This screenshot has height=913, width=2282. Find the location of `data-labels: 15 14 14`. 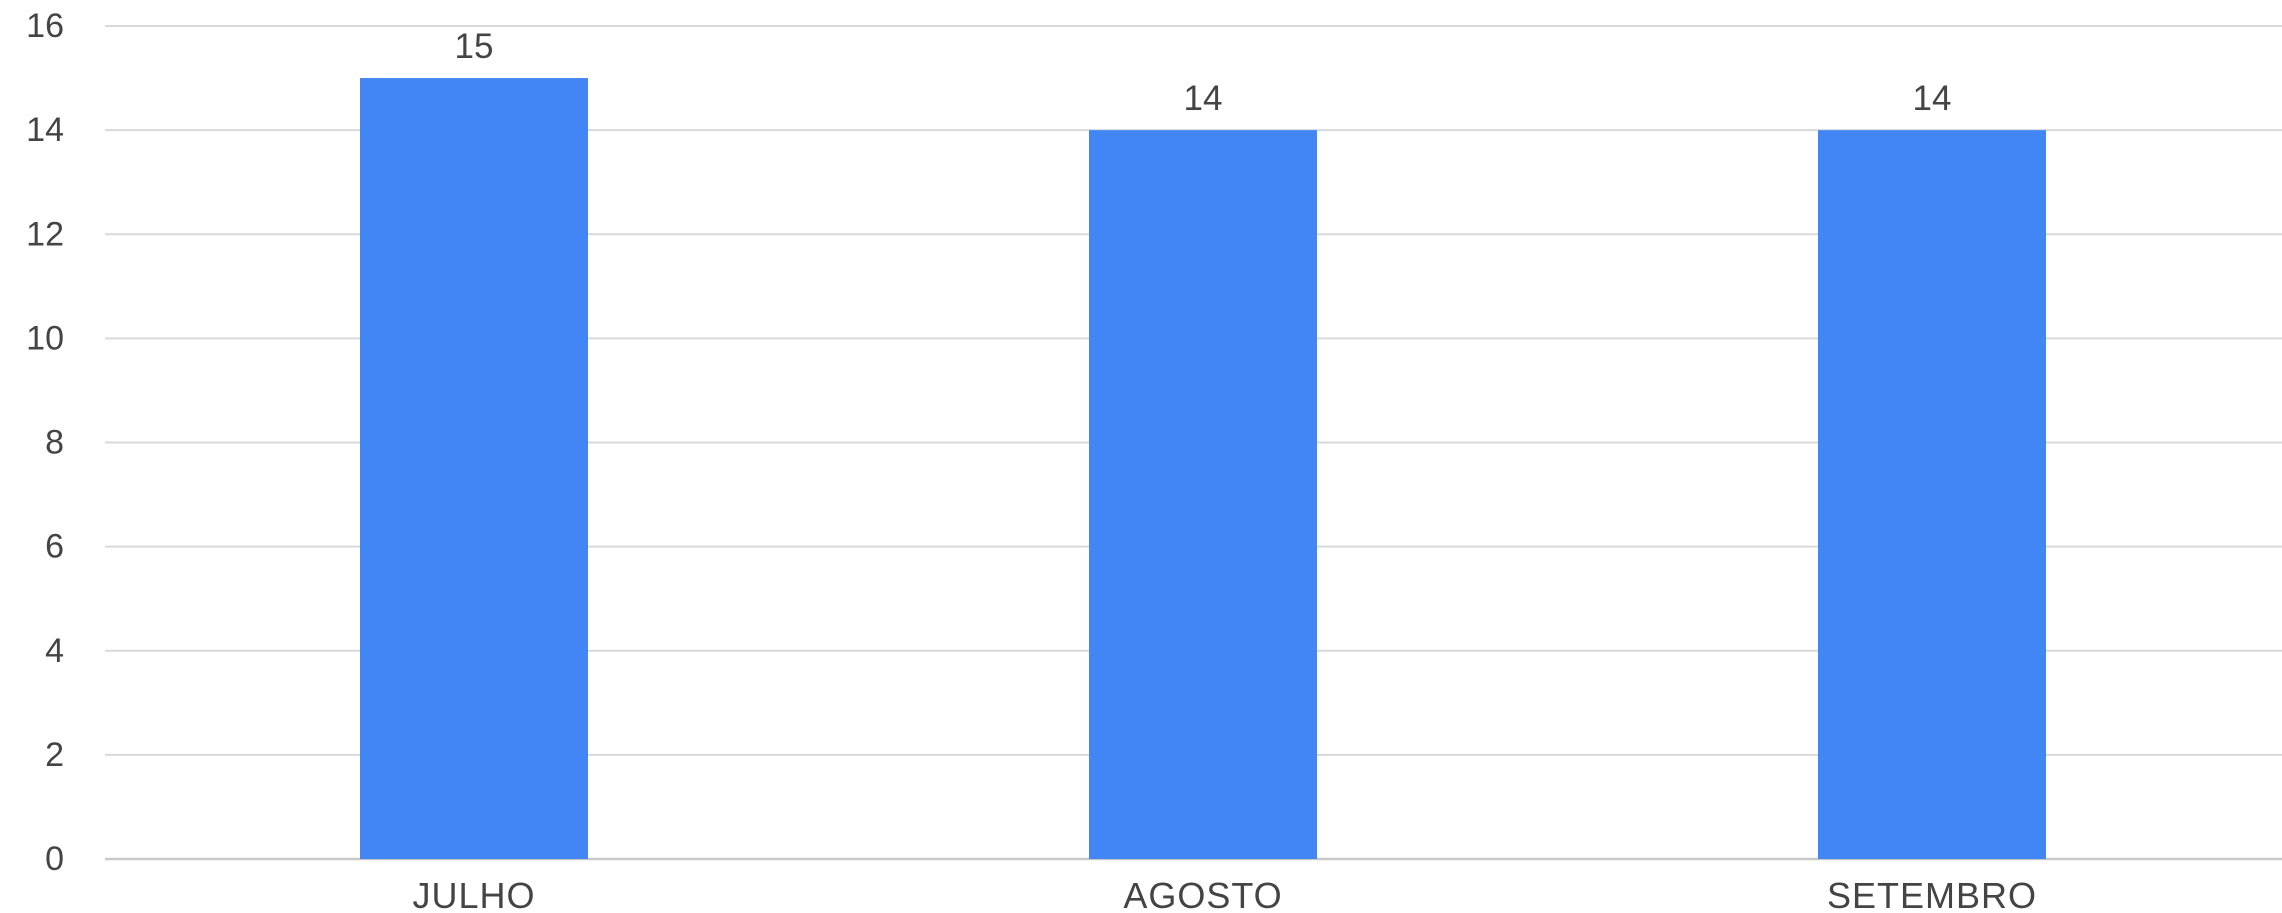

data-labels: 15 14 14 is located at coordinates (1203, 72).